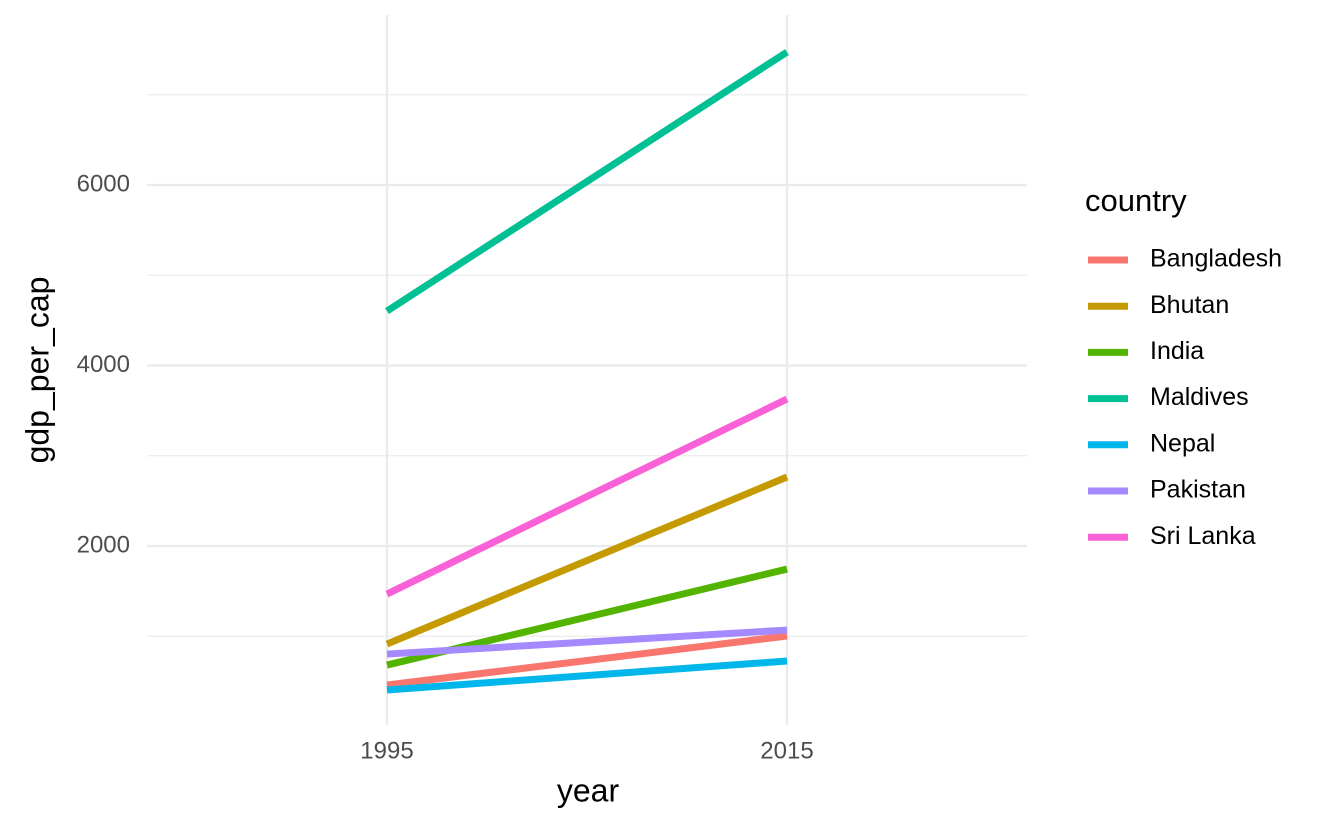 This screenshot has width=1344, height=830. What do you see at coordinates (1203, 536) in the screenshot?
I see `legend-label: Sri Lanka` at bounding box center [1203, 536].